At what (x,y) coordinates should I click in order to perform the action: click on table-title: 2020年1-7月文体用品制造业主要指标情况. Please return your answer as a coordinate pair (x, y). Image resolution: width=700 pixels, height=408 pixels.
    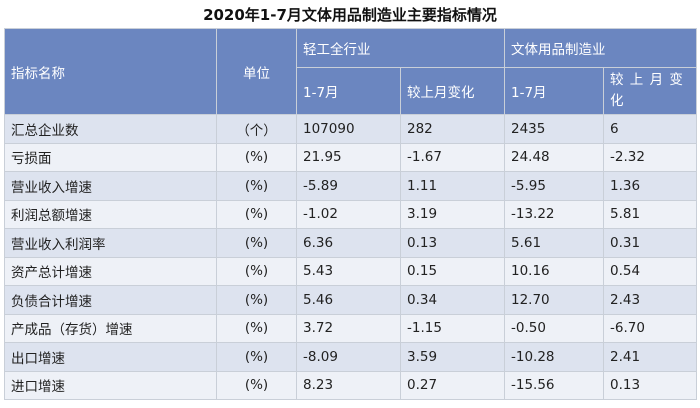
    Looking at the image, I should click on (350, 15).